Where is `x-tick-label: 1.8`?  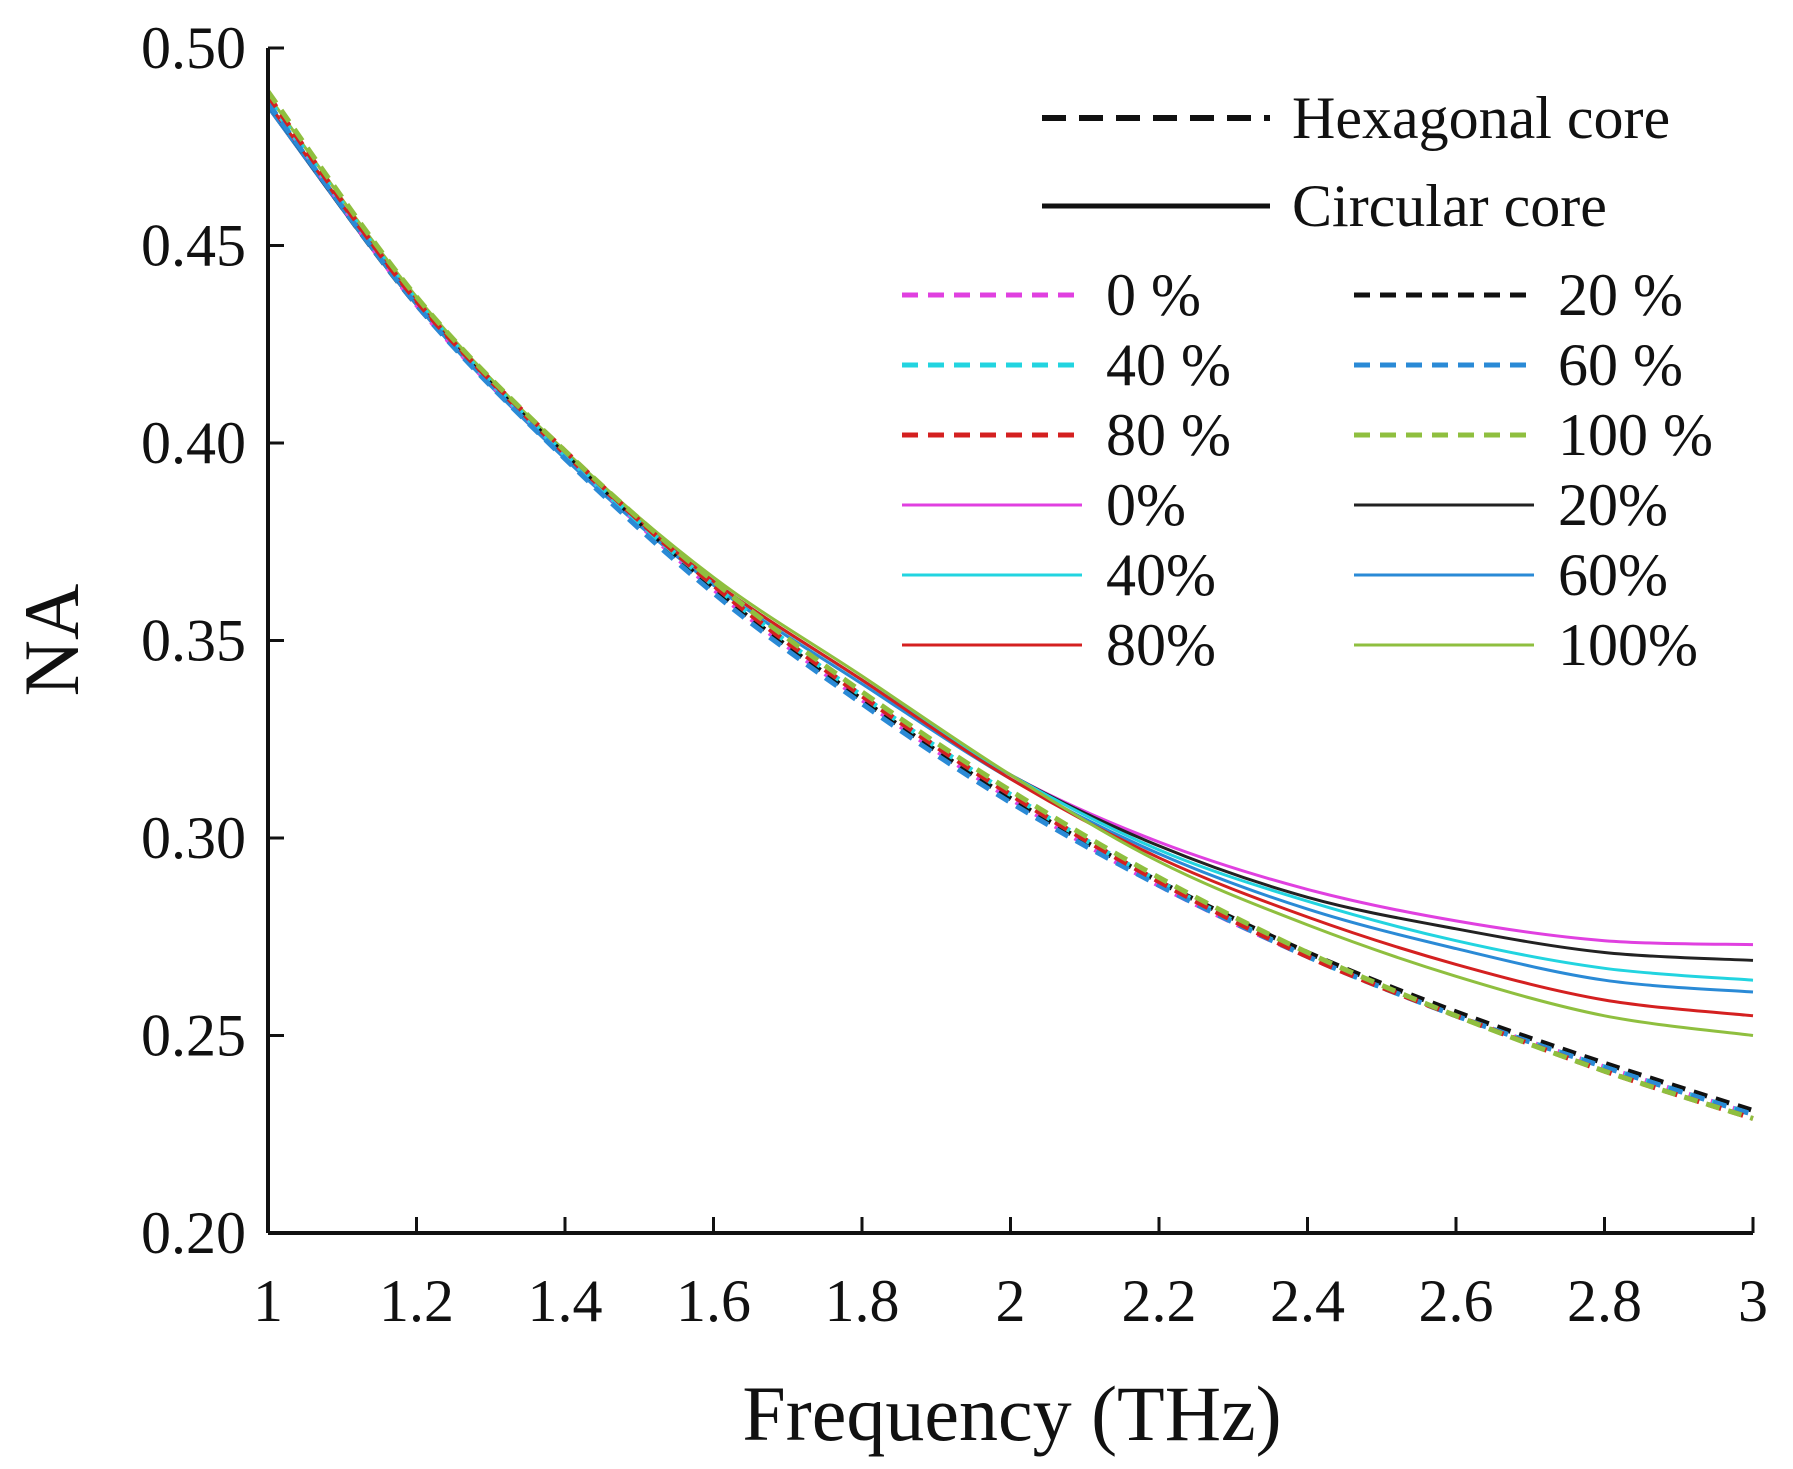 x-tick-label: 1.8 is located at coordinates (862, 1301).